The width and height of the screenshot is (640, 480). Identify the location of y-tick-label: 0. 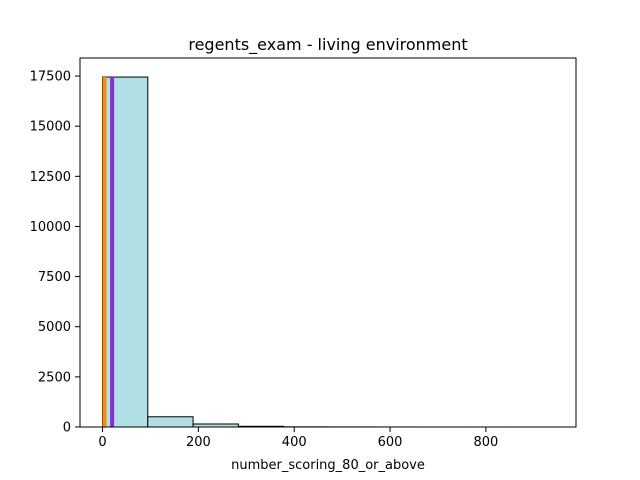
(67, 428).